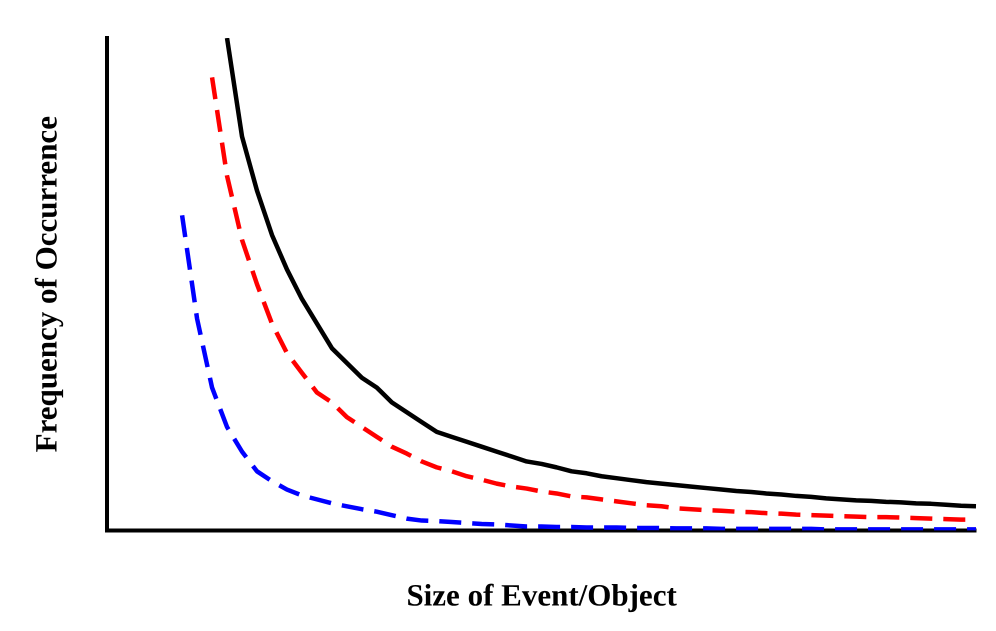  I want to click on x-axis-title: Size of Event/Object, so click(542, 594).